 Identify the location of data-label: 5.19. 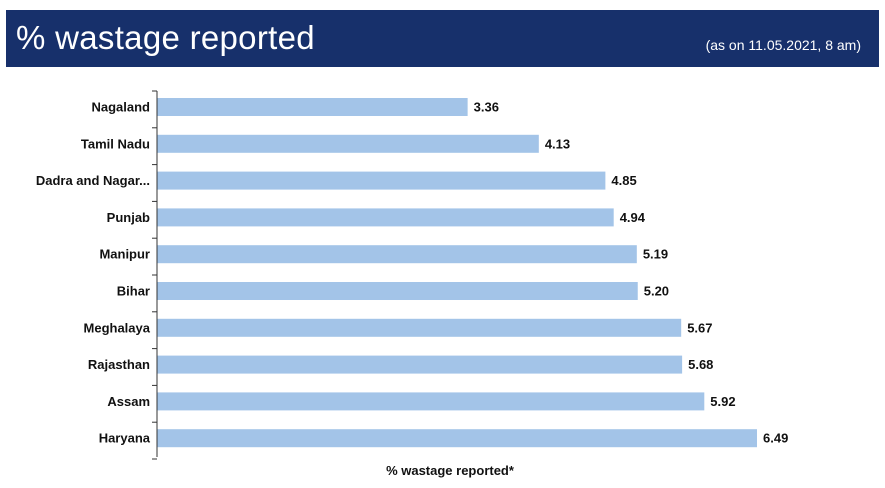
(655, 254).